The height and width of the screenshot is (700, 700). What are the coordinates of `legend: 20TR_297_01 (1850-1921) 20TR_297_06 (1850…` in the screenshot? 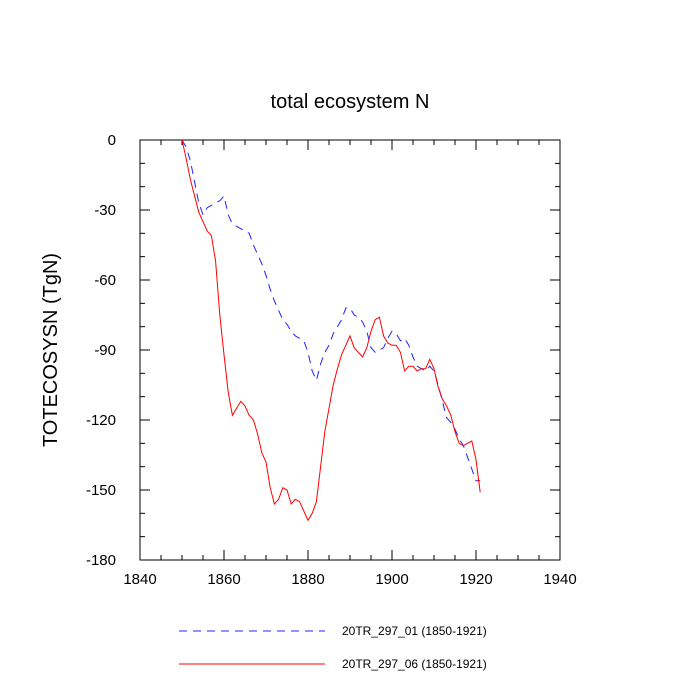 It's located at (333, 647).